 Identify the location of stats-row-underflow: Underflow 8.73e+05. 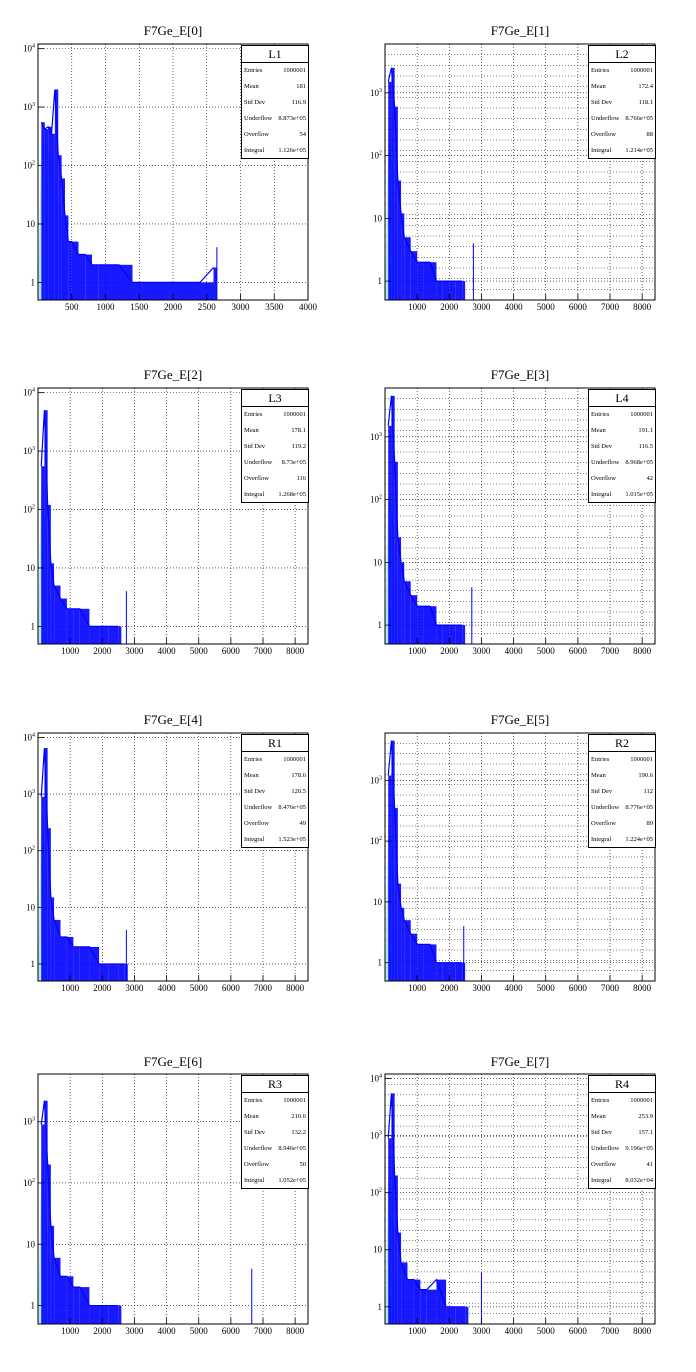
(275, 463).